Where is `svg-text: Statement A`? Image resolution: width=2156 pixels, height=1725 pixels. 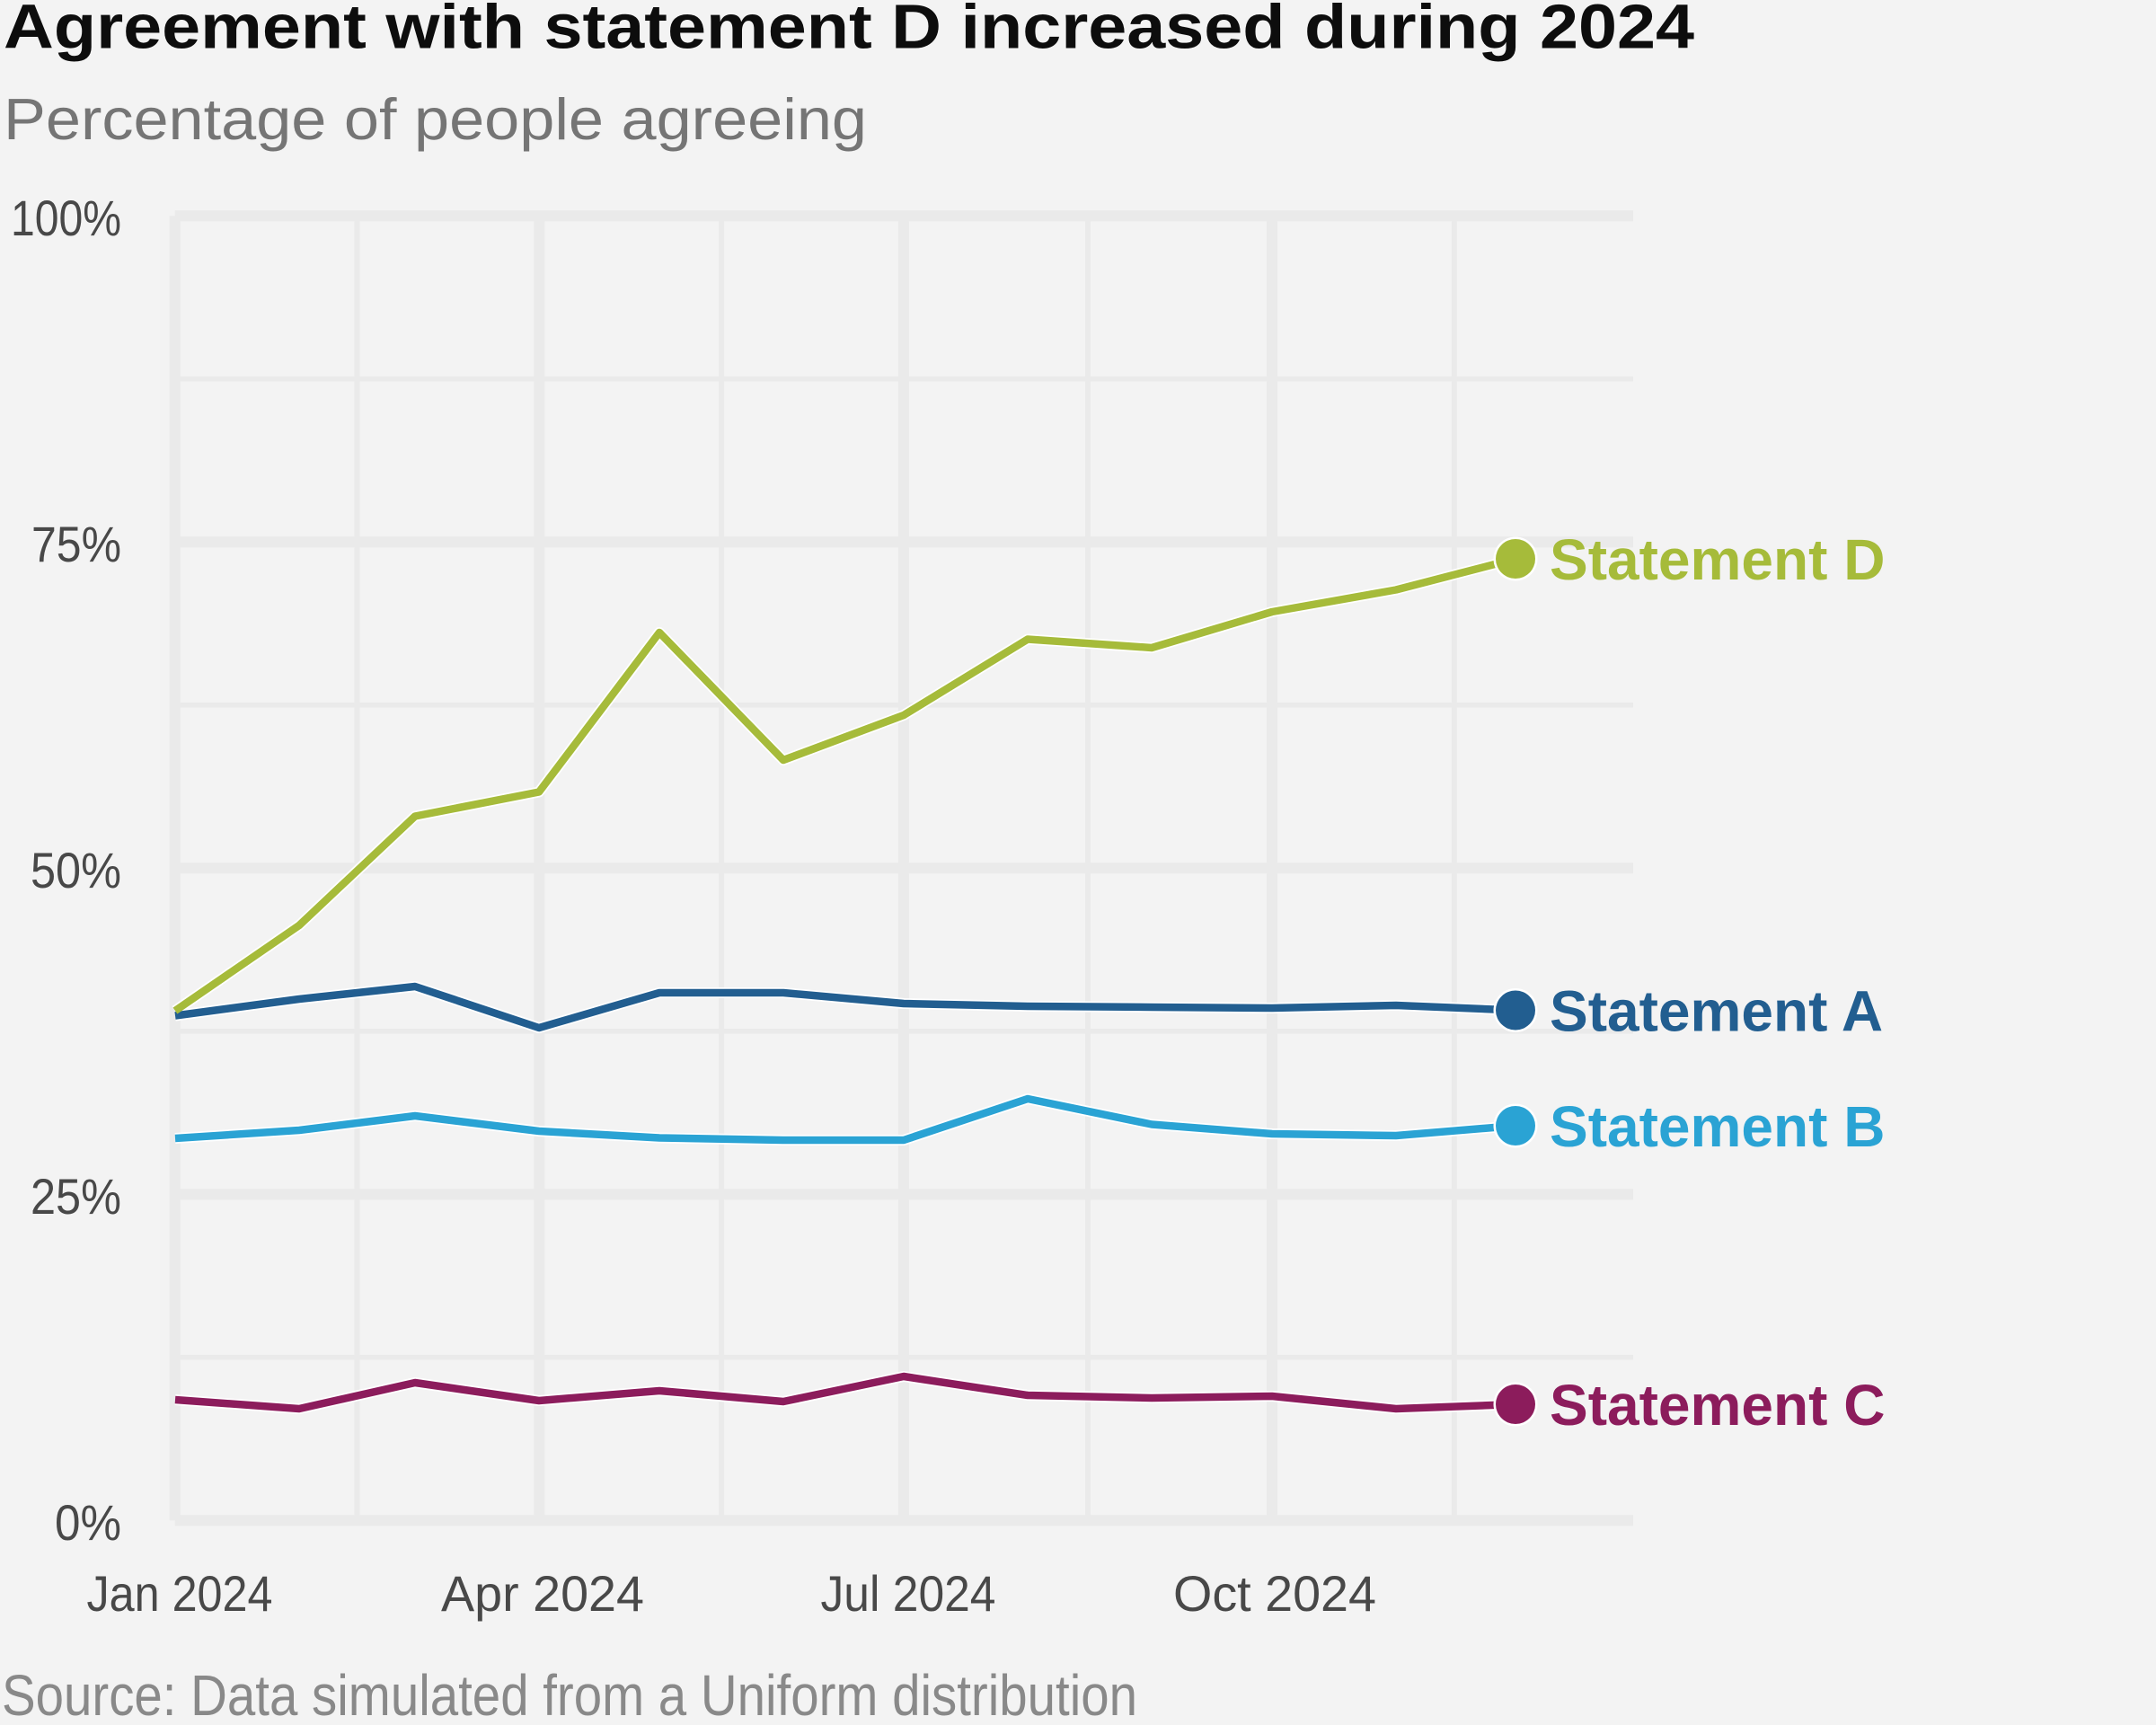 svg-text: Statement A is located at coordinates (1717, 1012).